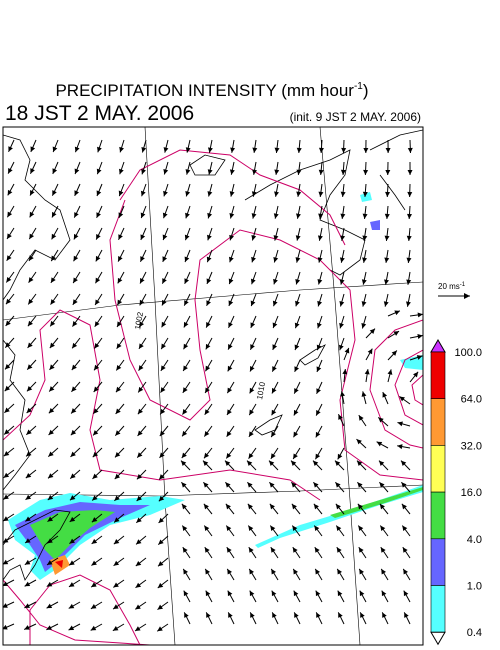 The image size is (500, 650). What do you see at coordinates (438, 346) in the screenshot?
I see `colorbar-over` at bounding box center [438, 346].